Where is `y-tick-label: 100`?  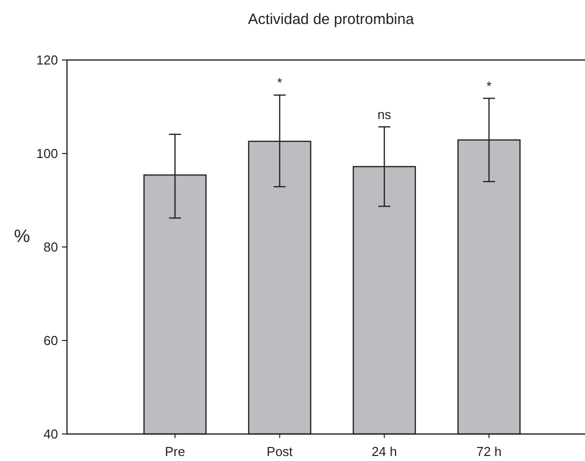
y-tick-label: 100 is located at coordinates (47, 154).